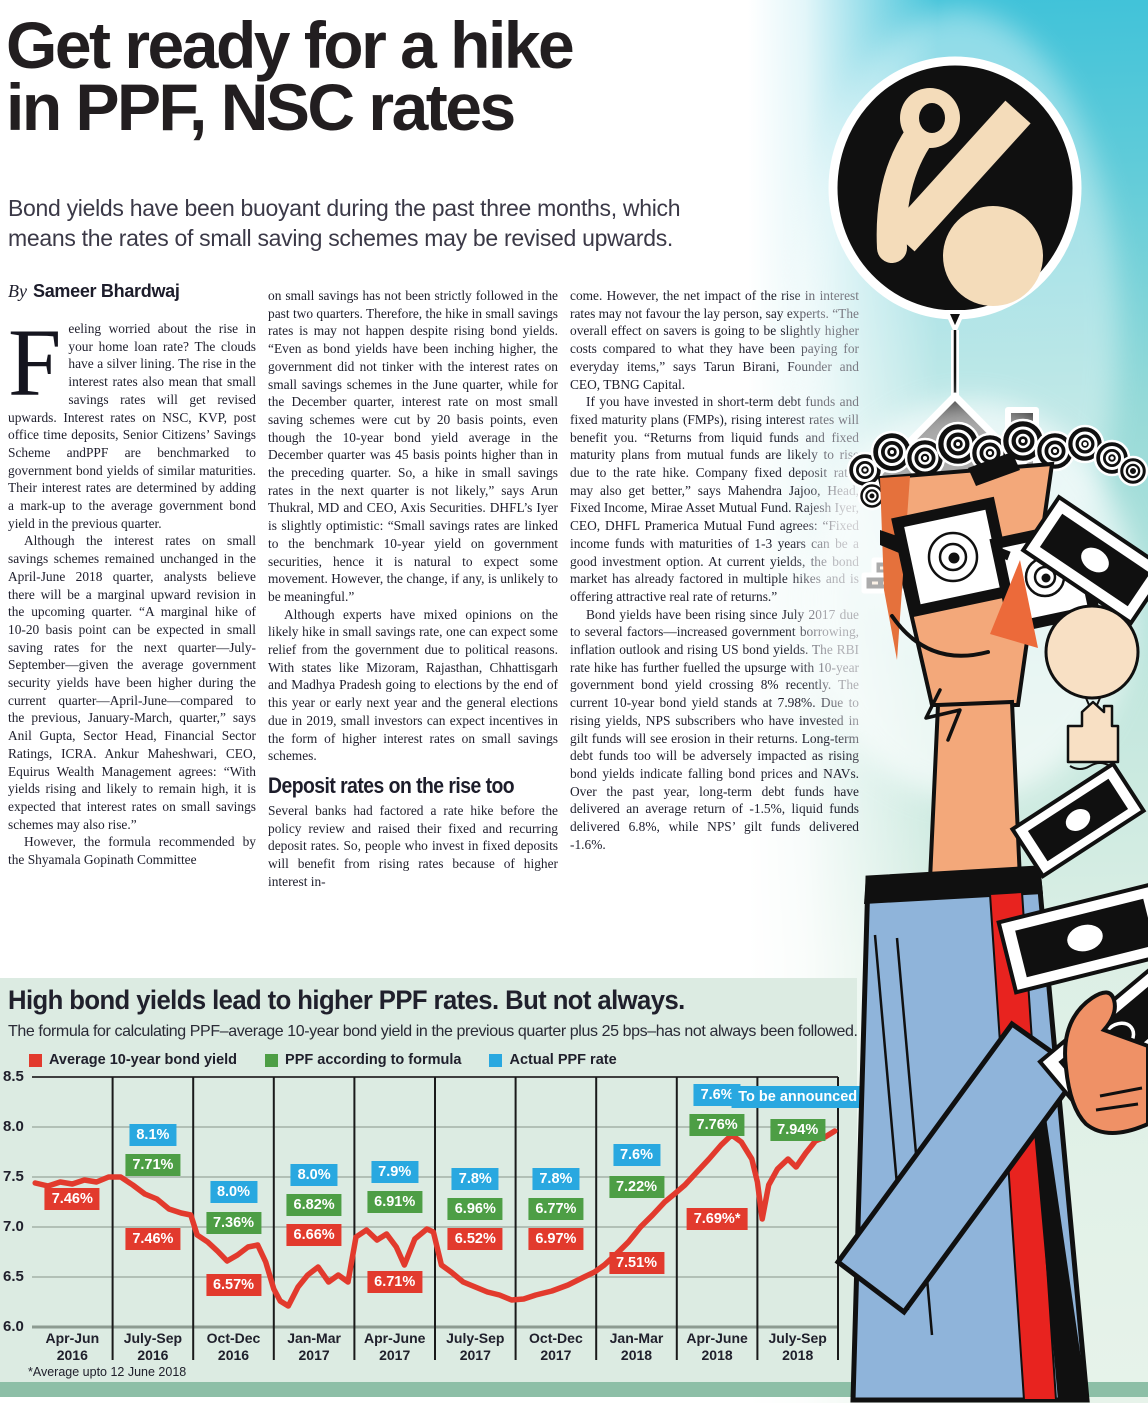 The image size is (1148, 1403). I want to click on x-axis-tick: Oct-Dec 2016, so click(233, 1347).